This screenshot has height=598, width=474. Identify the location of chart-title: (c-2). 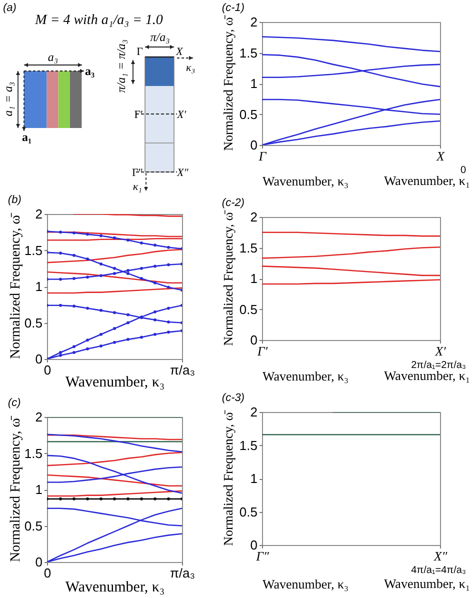
(233, 203).